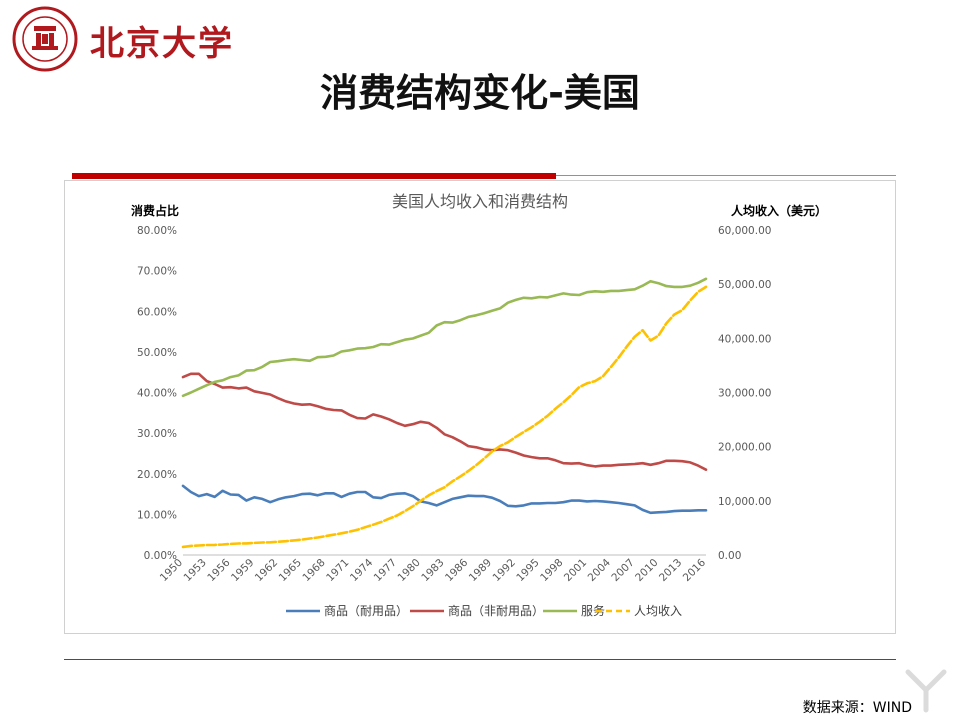  I want to click on x-tick-label: 2007, so click(622, 570).